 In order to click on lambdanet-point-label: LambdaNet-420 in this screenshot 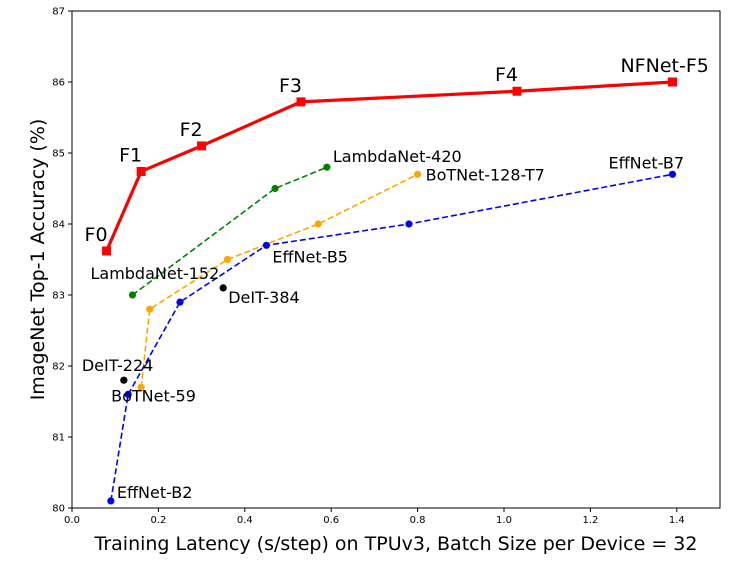, I will do `click(397, 156)`.